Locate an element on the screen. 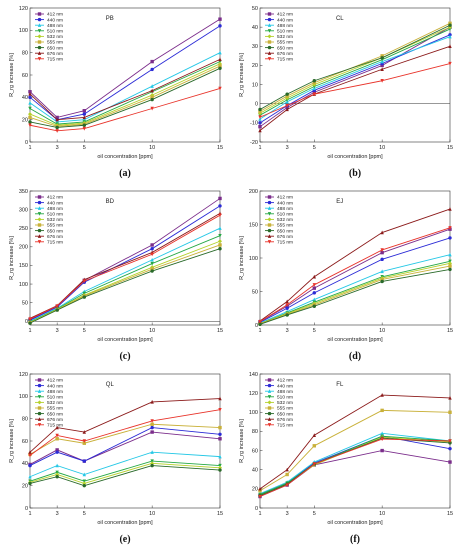 The image size is (460, 550). x-tick-label: 15 is located at coordinates (450, 331).